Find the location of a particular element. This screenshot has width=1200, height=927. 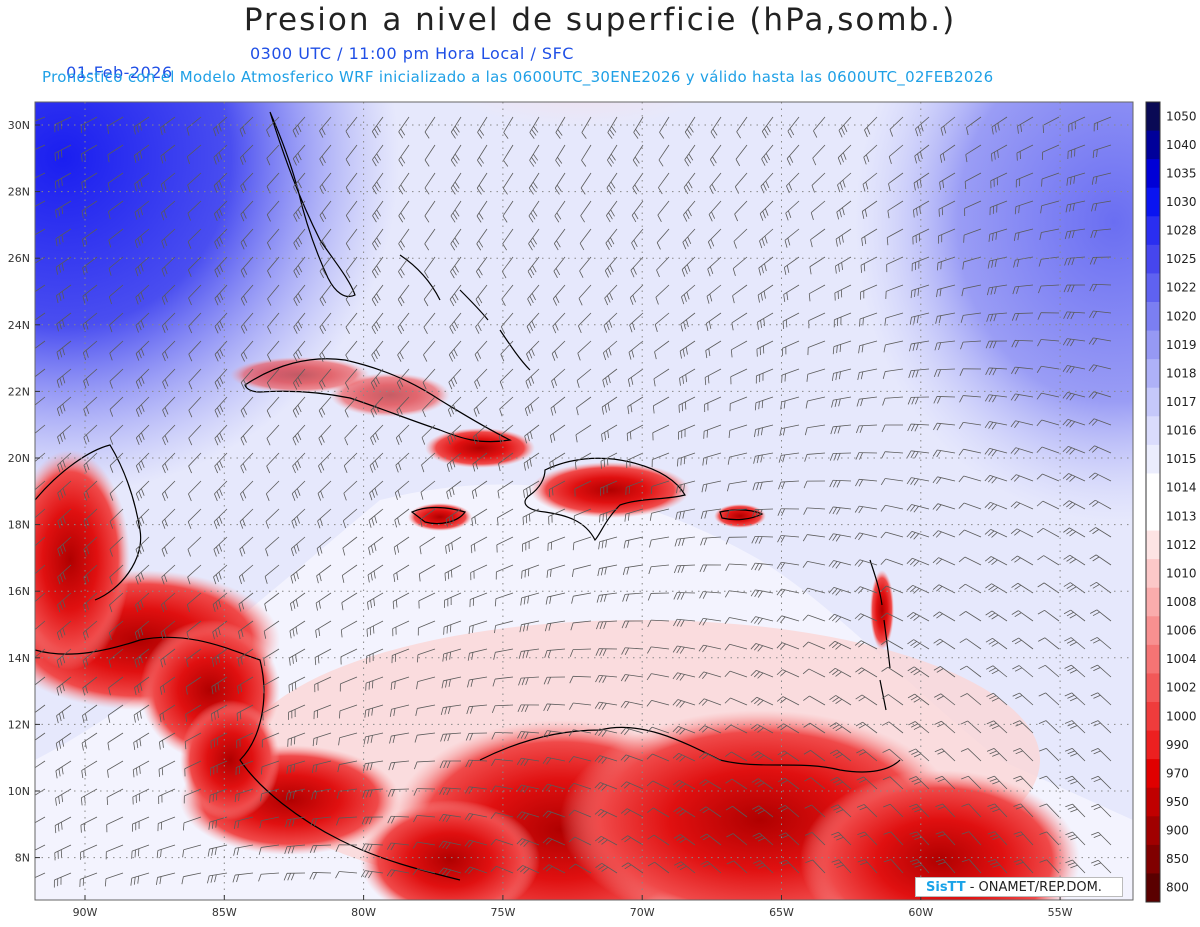

sistt-logo: SisTT is located at coordinates (946, 887).